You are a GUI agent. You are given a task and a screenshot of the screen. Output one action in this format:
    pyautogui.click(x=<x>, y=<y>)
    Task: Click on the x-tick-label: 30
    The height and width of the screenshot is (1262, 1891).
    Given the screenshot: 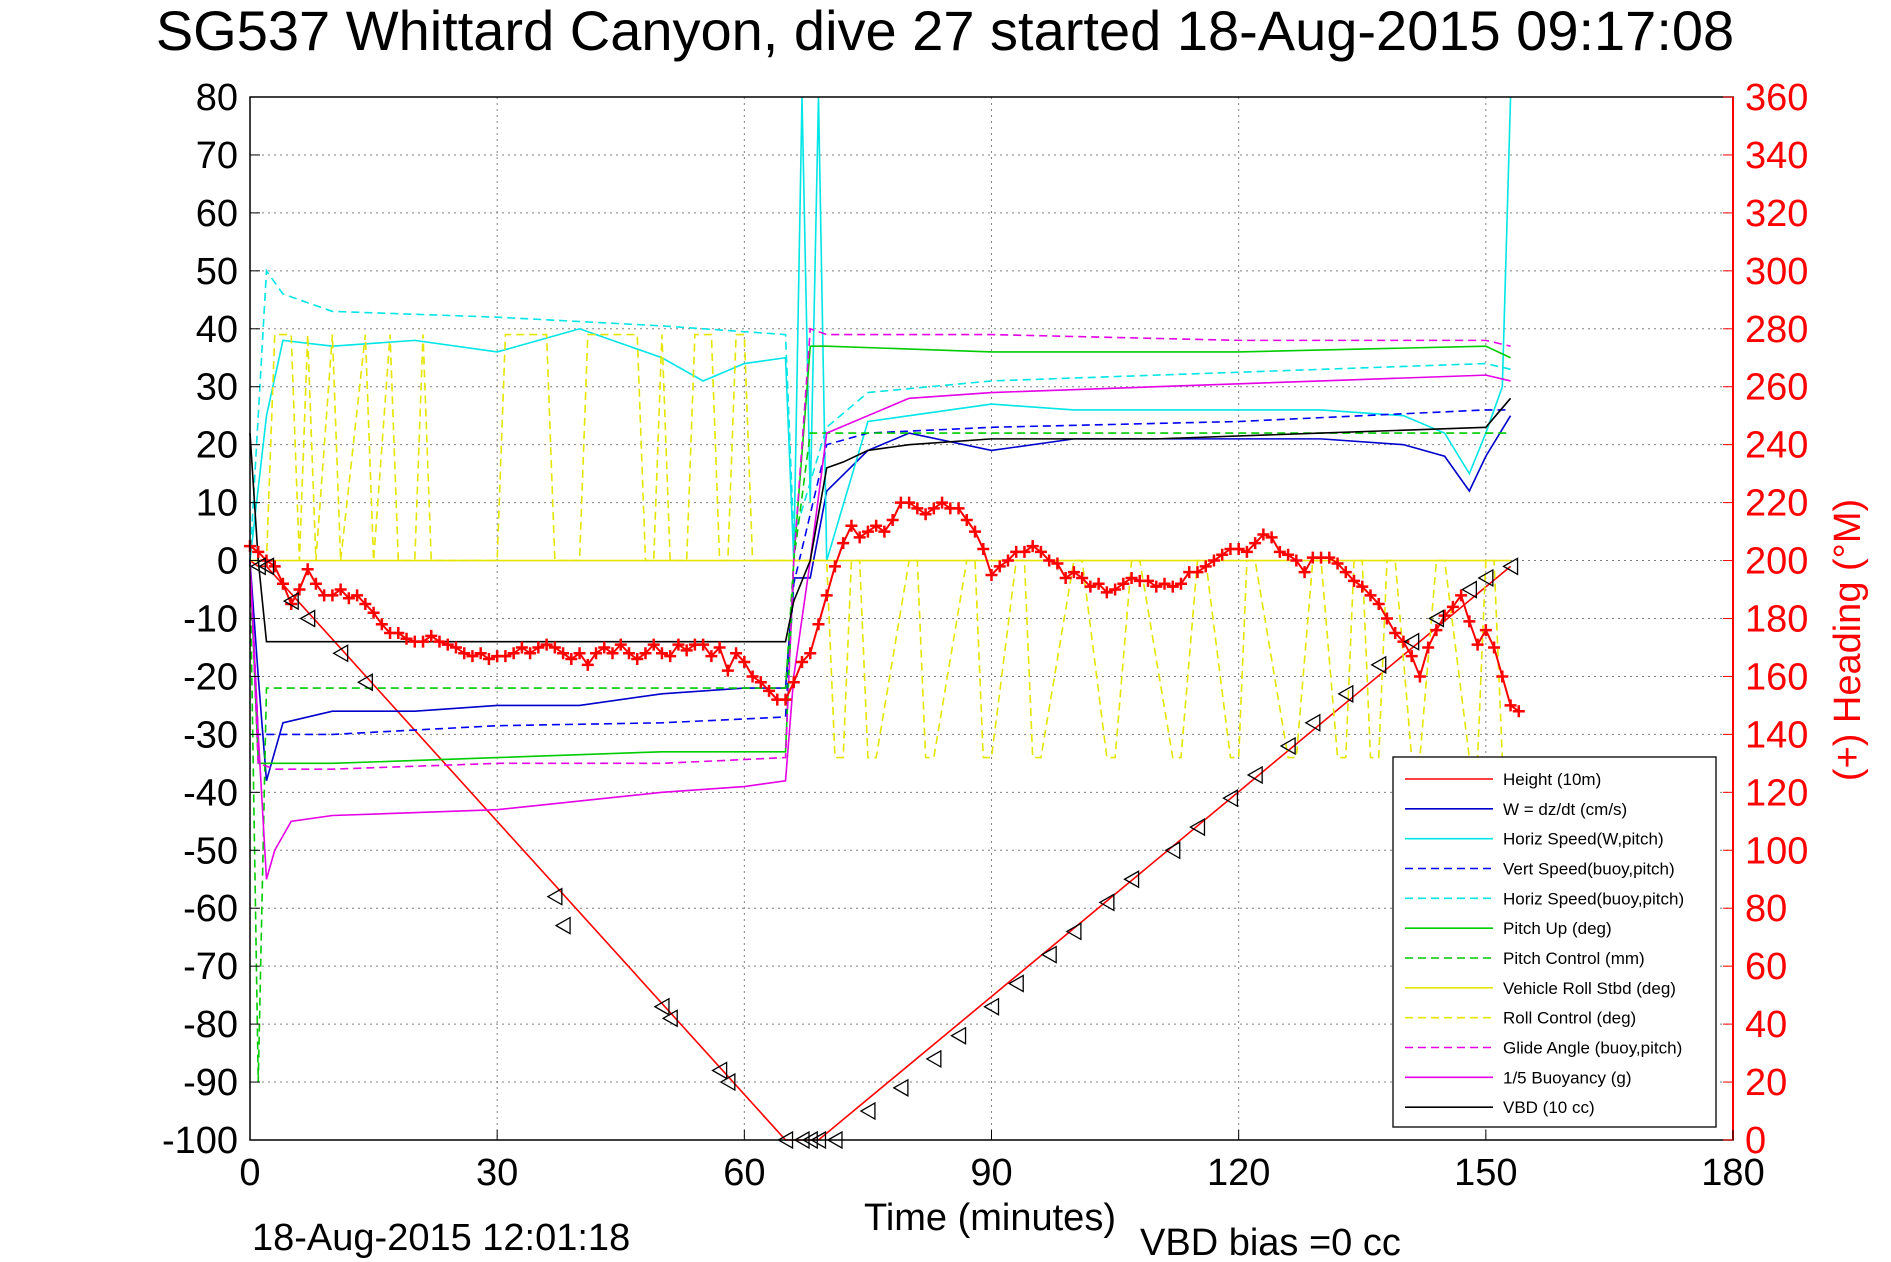 What is the action you would take?
    pyautogui.click(x=497, y=1173)
    